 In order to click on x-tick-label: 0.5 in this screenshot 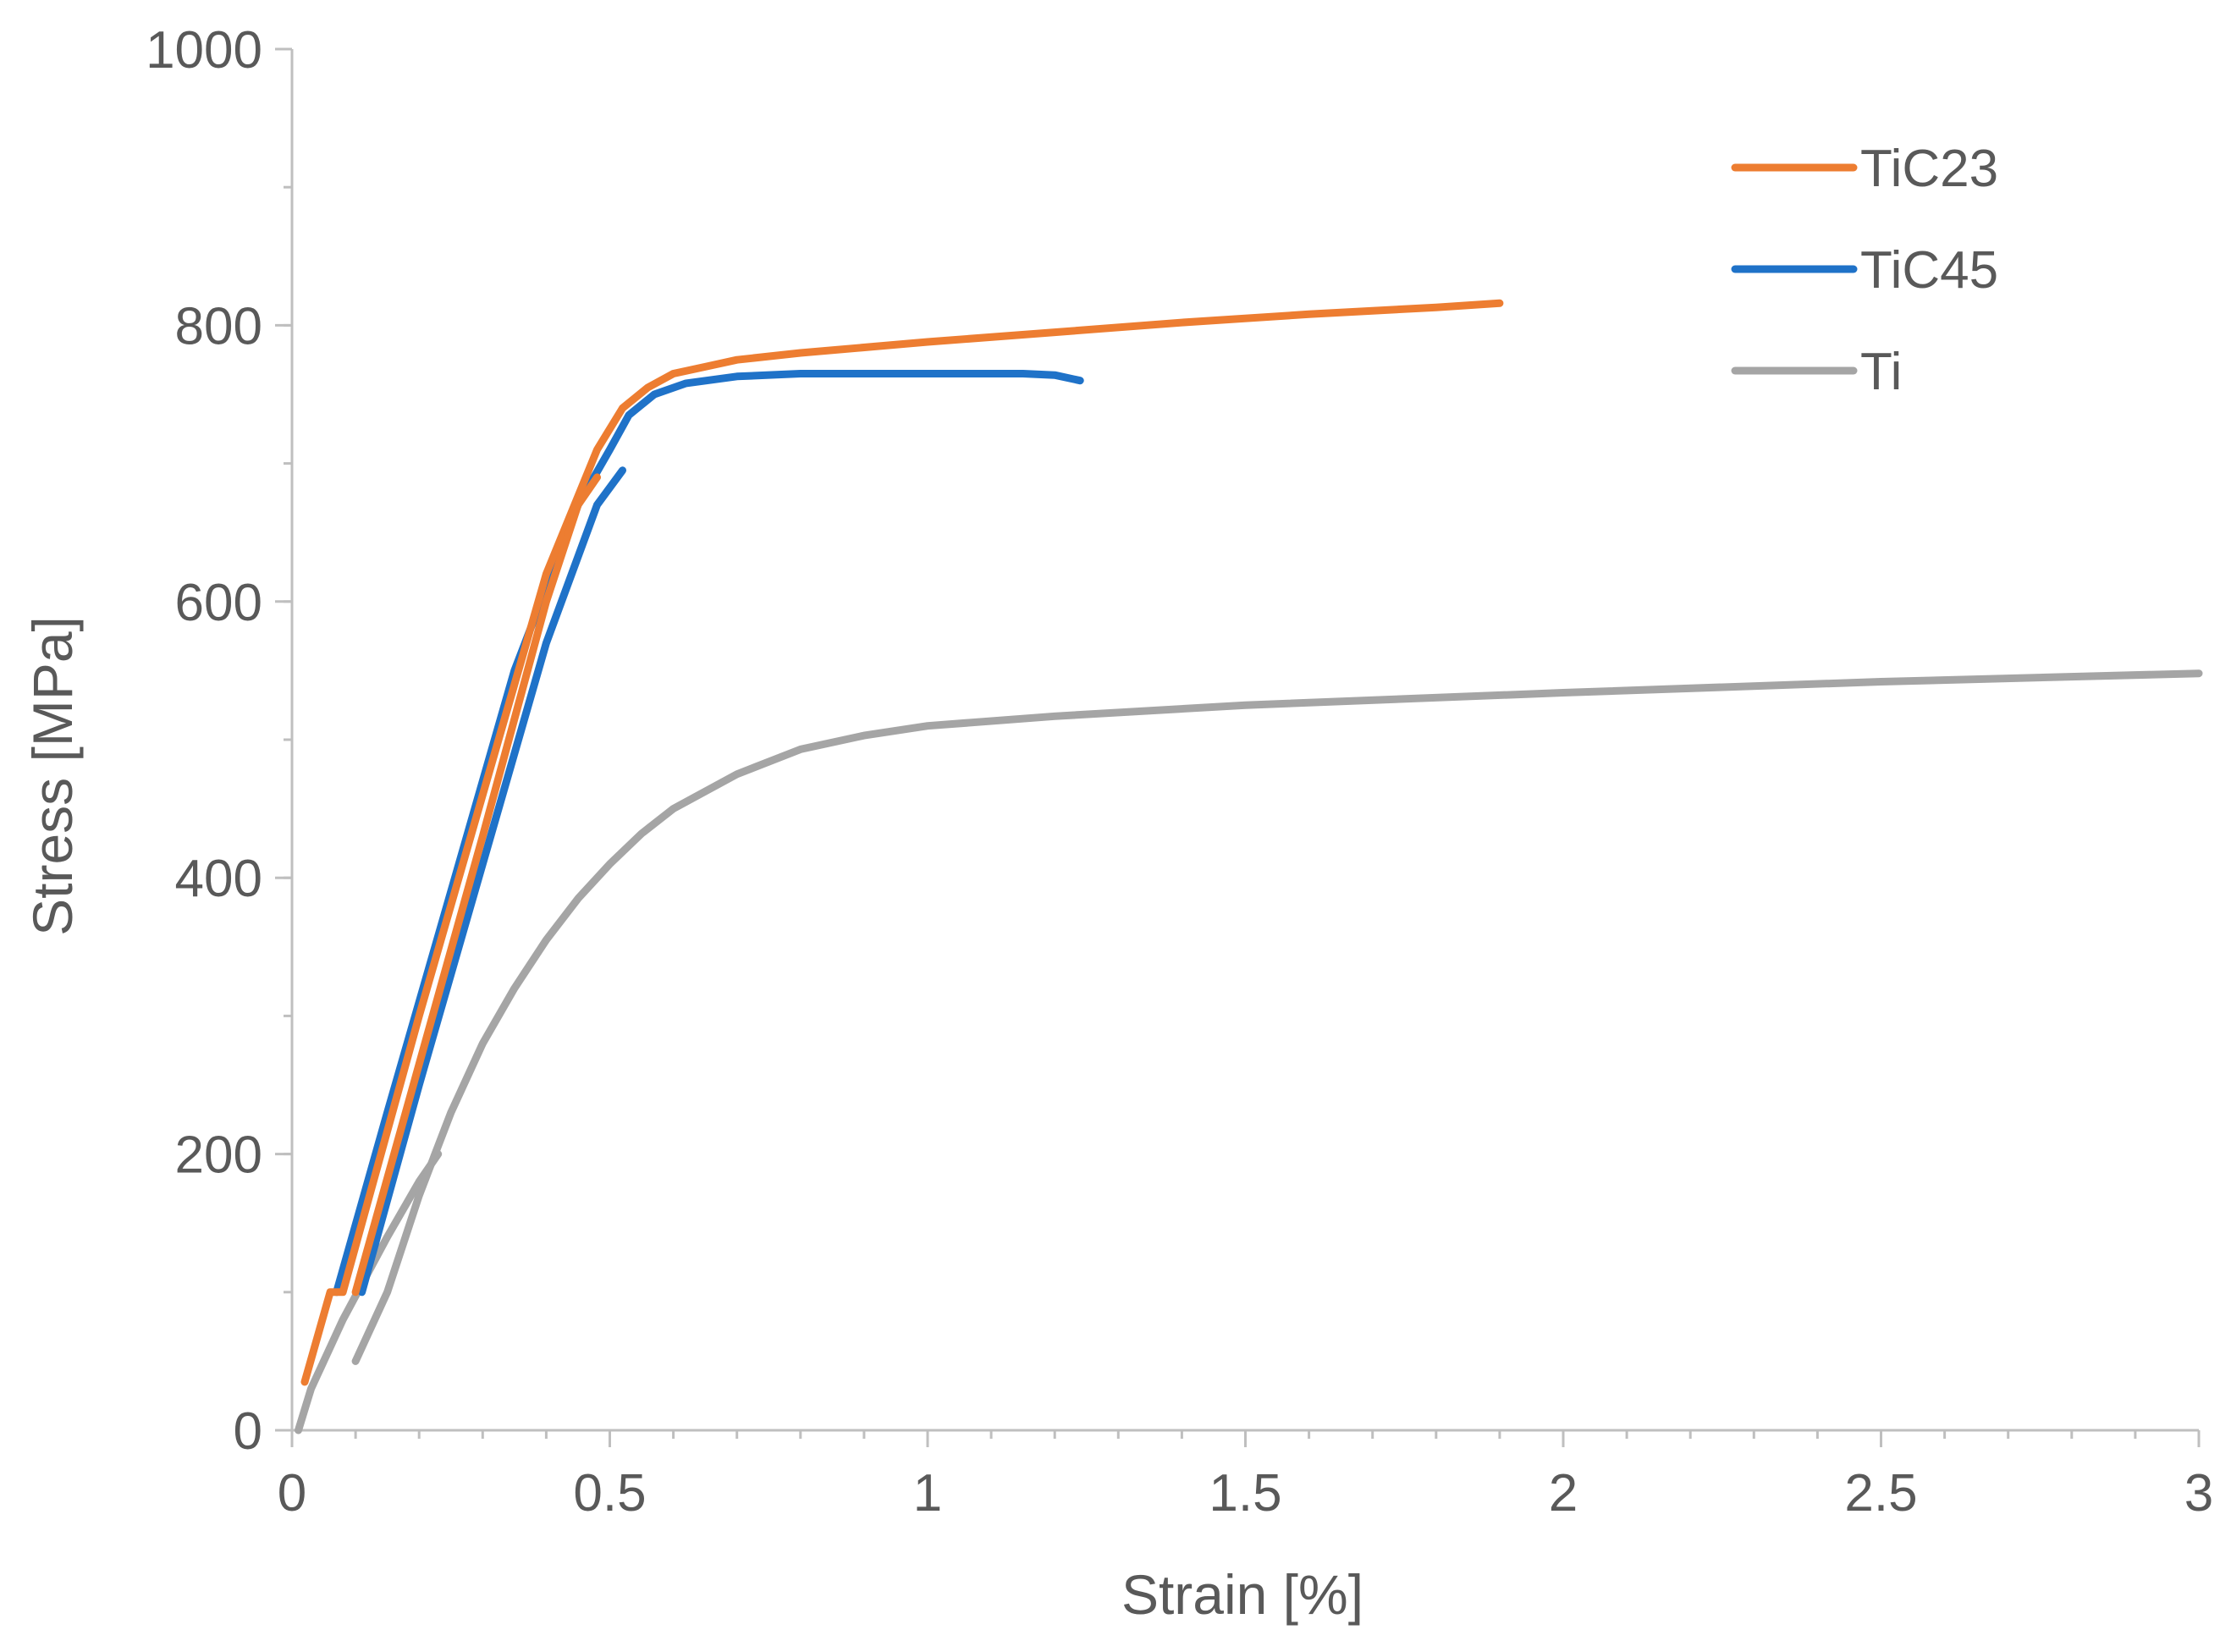, I will do `click(609, 1493)`.